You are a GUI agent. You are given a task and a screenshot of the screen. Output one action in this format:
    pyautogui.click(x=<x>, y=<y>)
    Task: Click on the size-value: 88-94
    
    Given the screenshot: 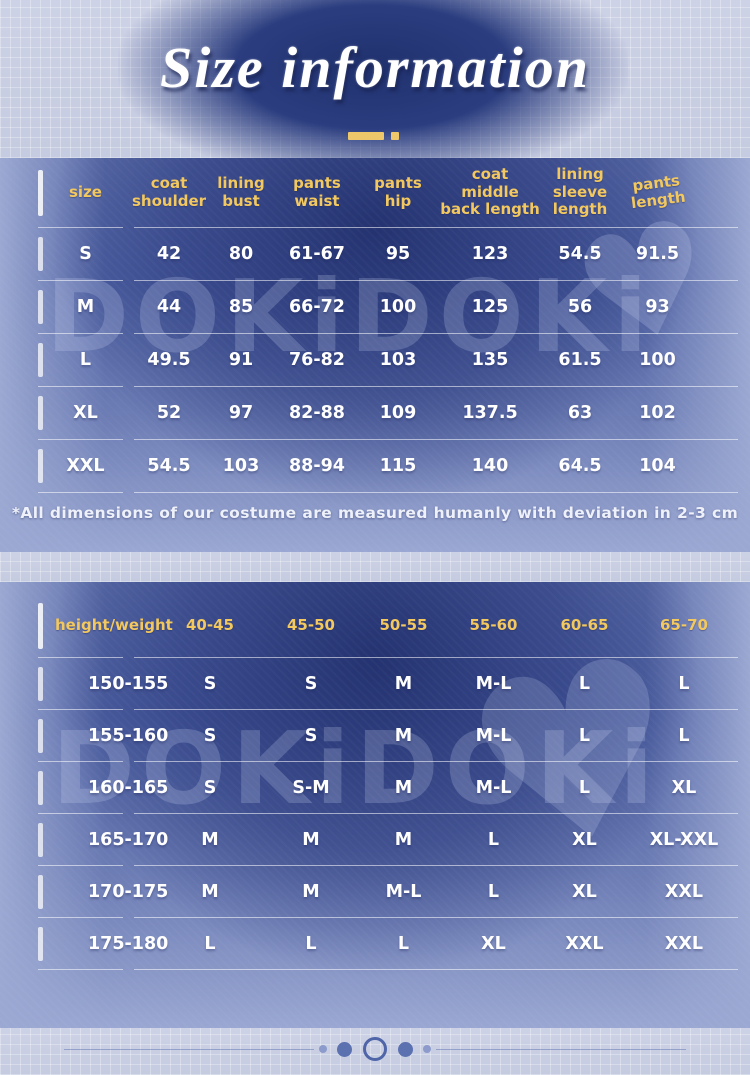 What is the action you would take?
    pyautogui.click(x=317, y=466)
    